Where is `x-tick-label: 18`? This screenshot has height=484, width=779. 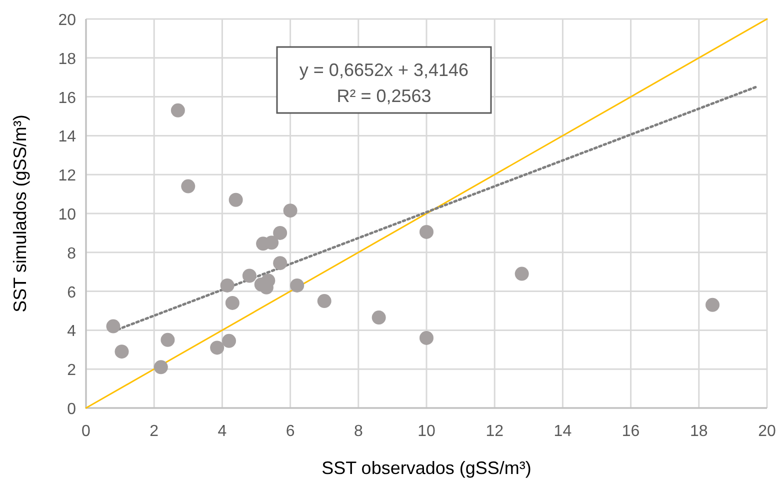 x-tick-label: 18 is located at coordinates (699, 431).